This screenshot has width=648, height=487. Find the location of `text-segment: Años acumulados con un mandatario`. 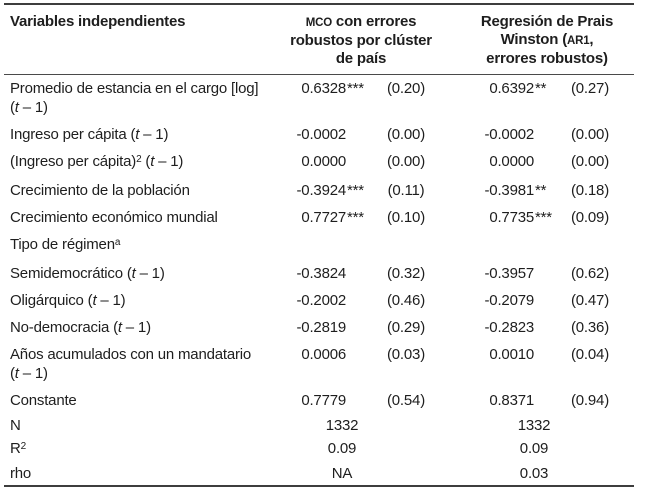

text-segment: Años acumulados con un mandatario is located at coordinates (131, 354).